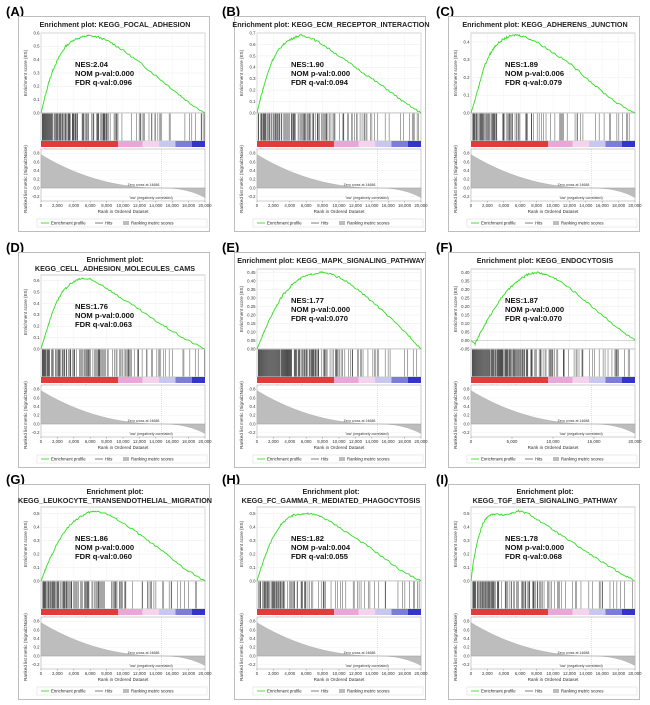 Image resolution: width=650 pixels, height=705 pixels. Describe the element at coordinates (554, 211) in the screenshot. I see `x-axis-label: Rank in Ordered Dataset` at that location.